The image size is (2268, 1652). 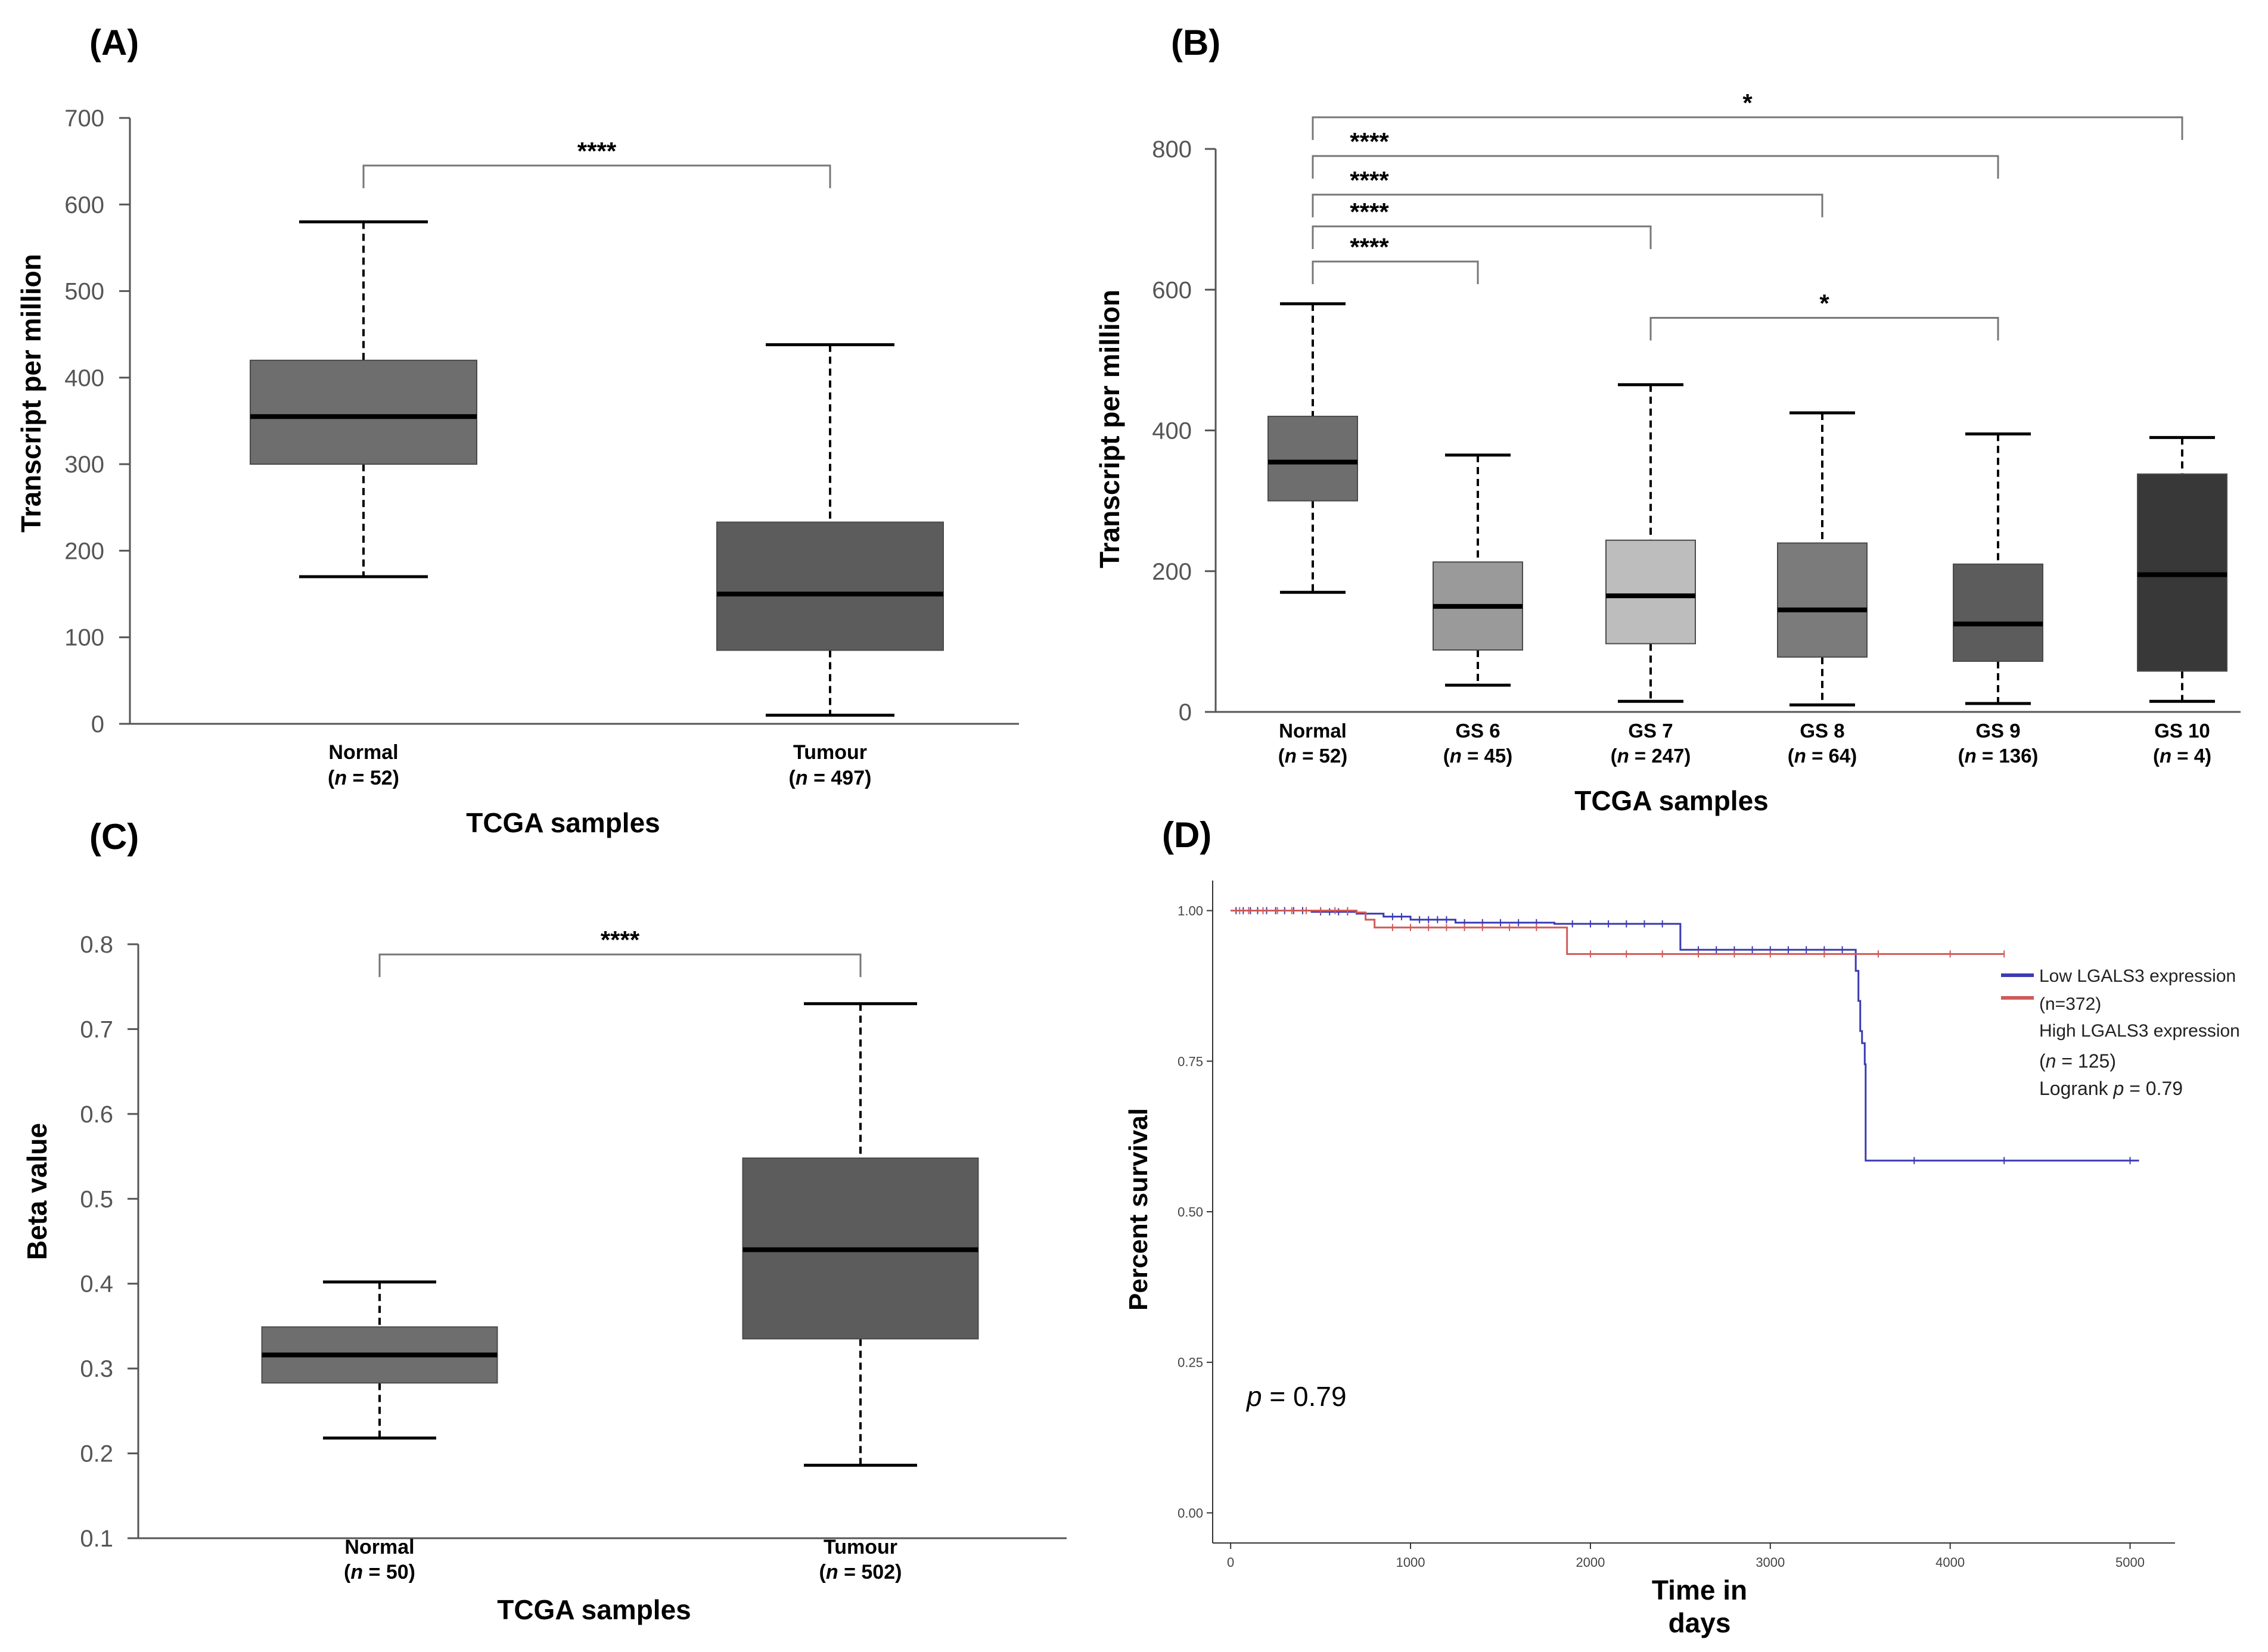 I want to click on panel-b-category-n: (n = 45), so click(x=1477, y=756).